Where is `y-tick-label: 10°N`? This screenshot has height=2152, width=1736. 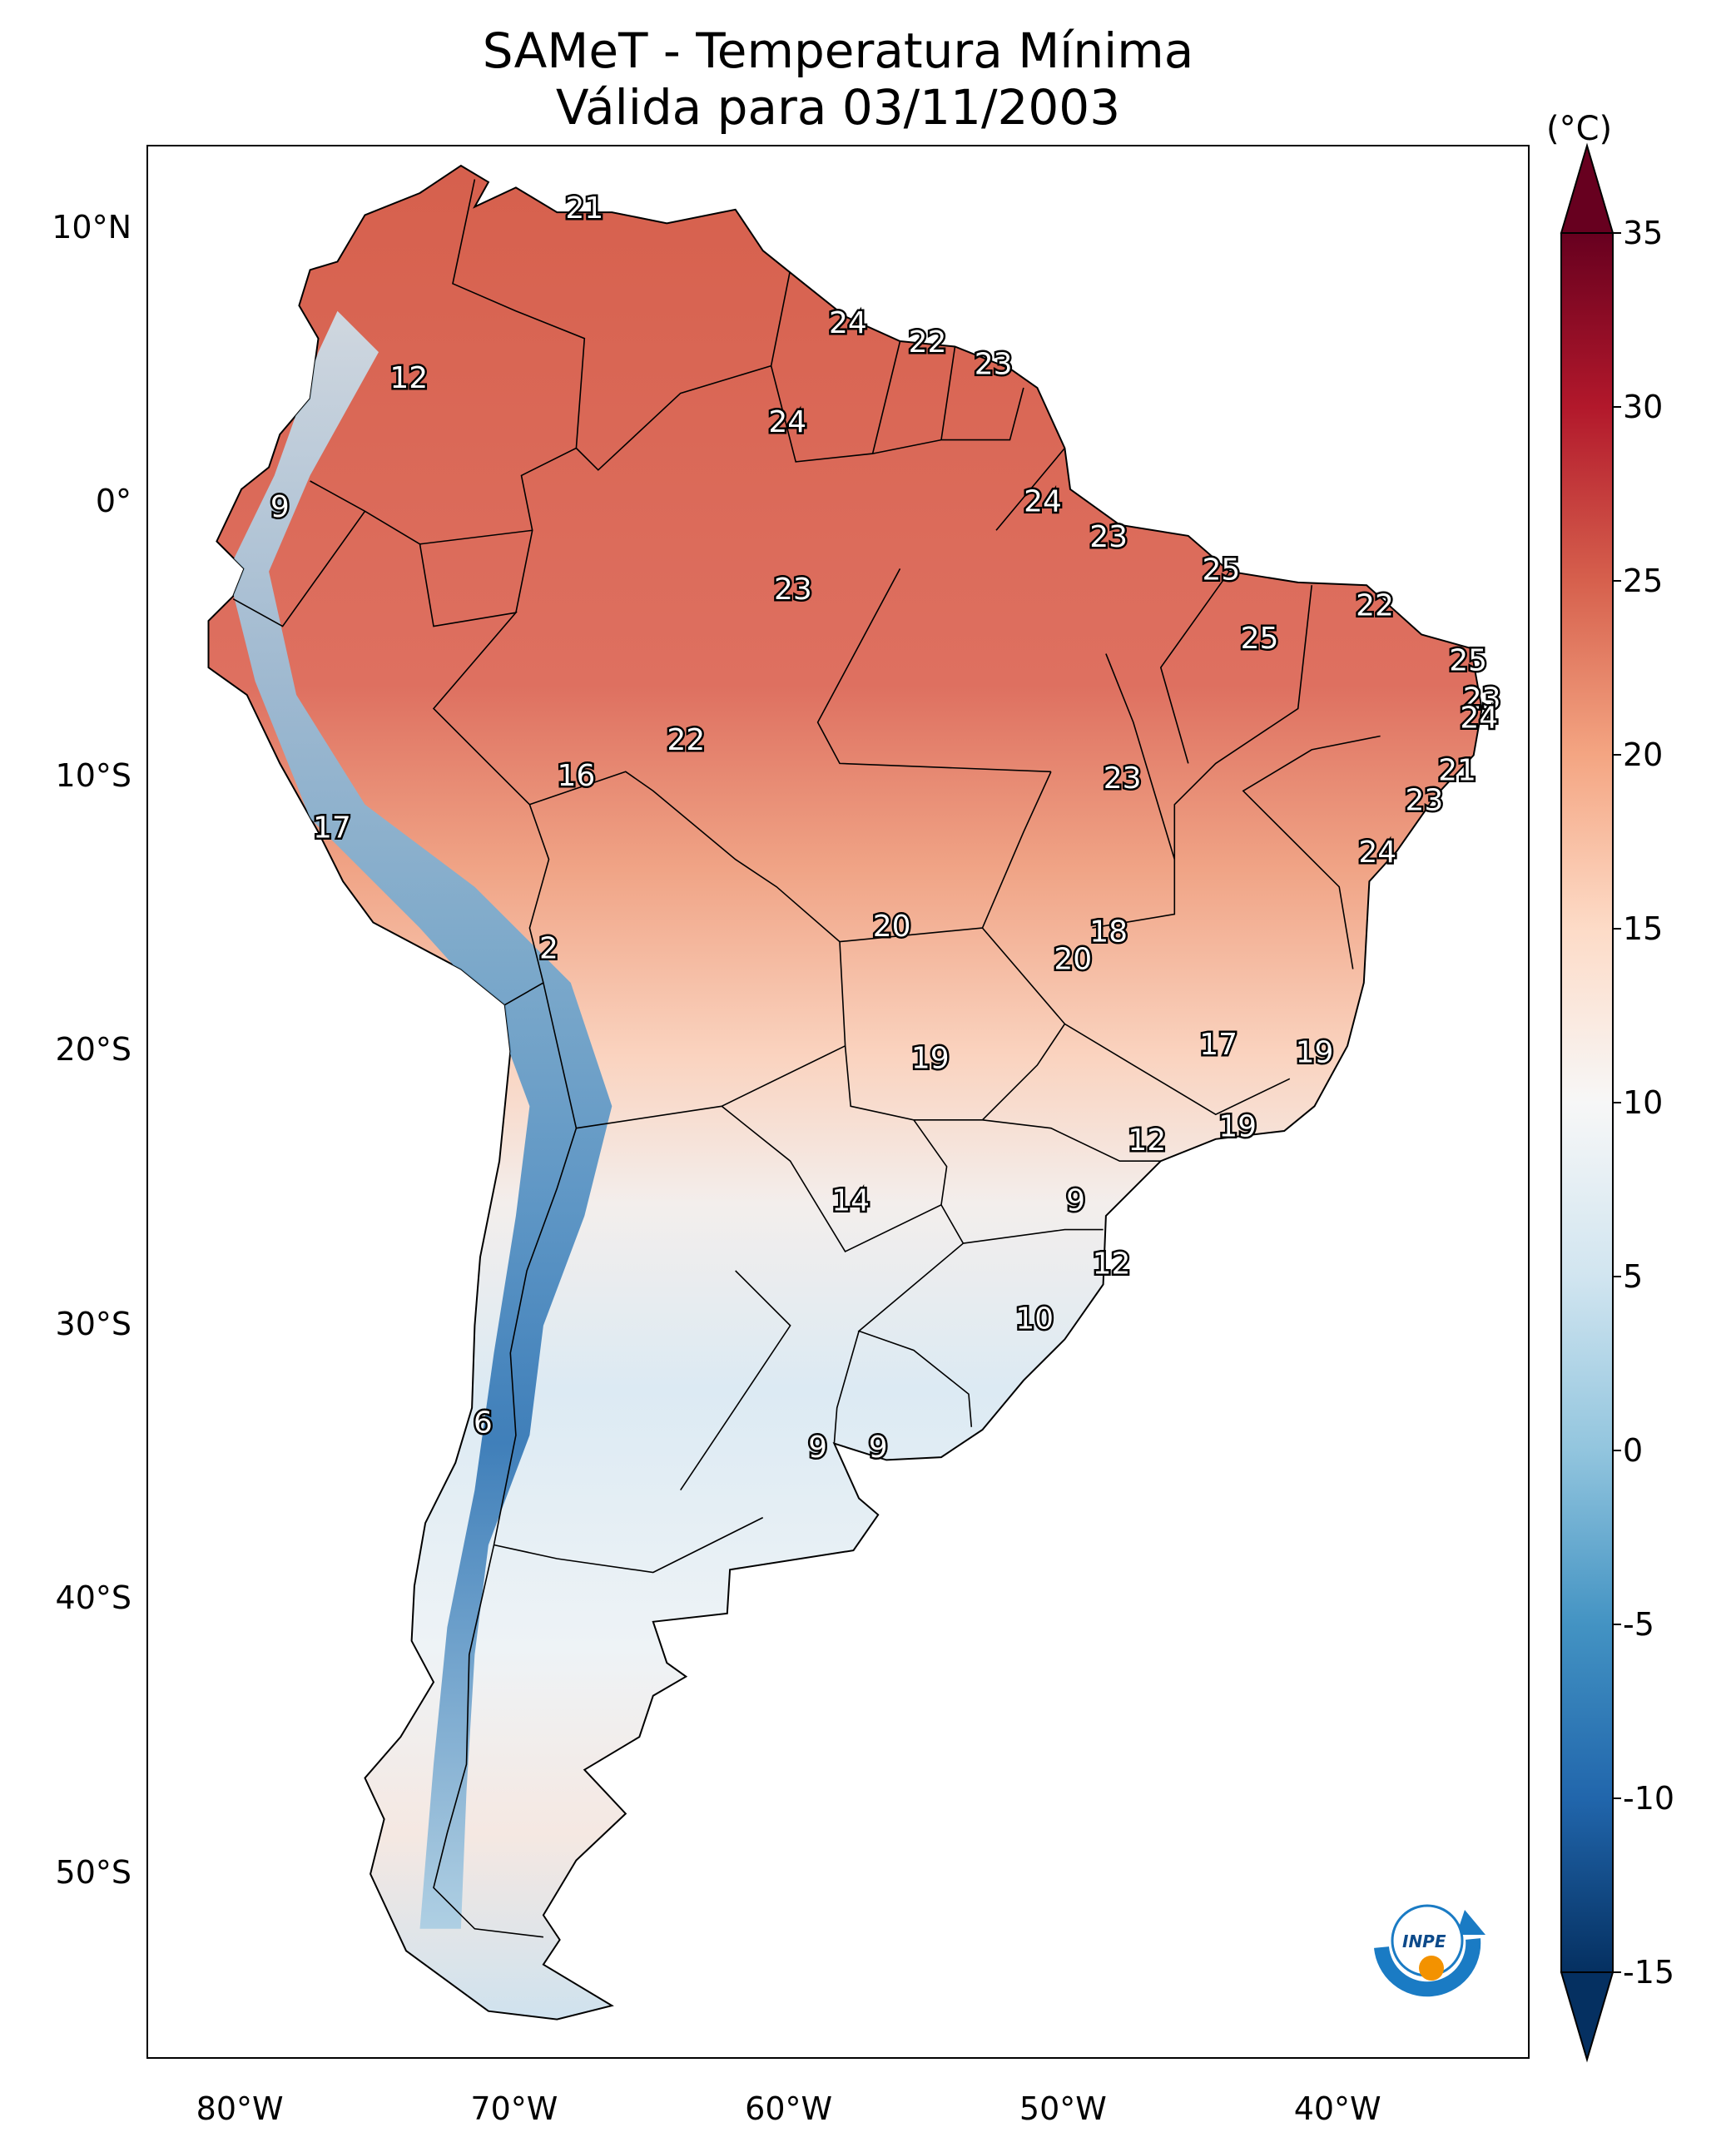 y-tick-label: 10°N is located at coordinates (91, 226).